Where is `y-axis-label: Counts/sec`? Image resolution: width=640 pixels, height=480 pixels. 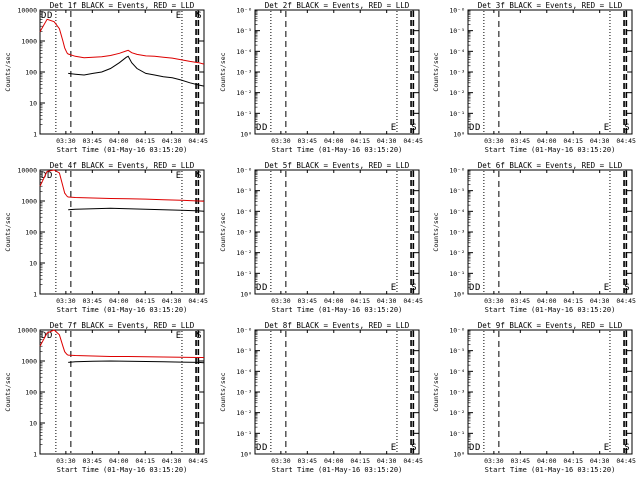 y-axis-label: Counts/sec is located at coordinates (223, 71).